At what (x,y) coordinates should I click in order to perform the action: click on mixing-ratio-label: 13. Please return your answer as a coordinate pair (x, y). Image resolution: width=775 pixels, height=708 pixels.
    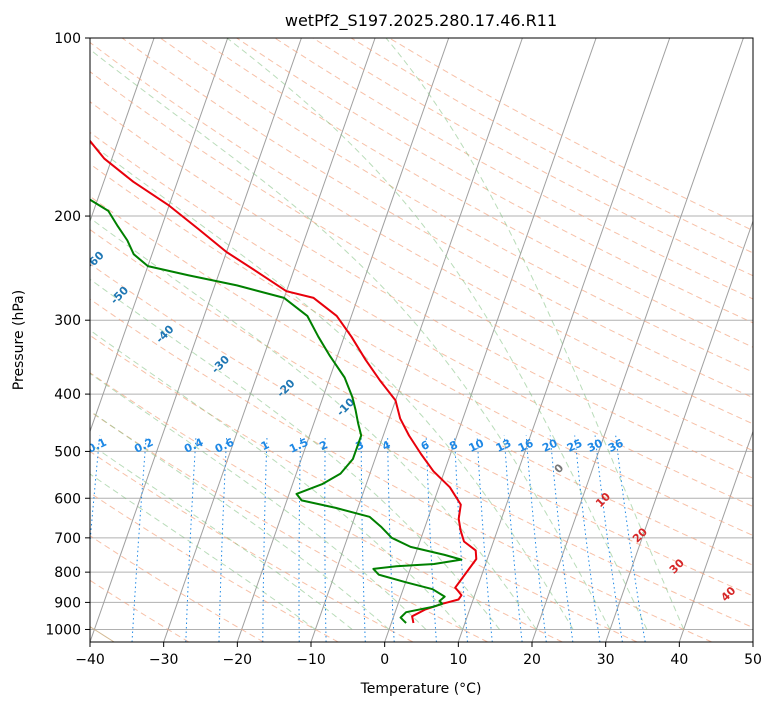
    Looking at the image, I should click on (503, 446).